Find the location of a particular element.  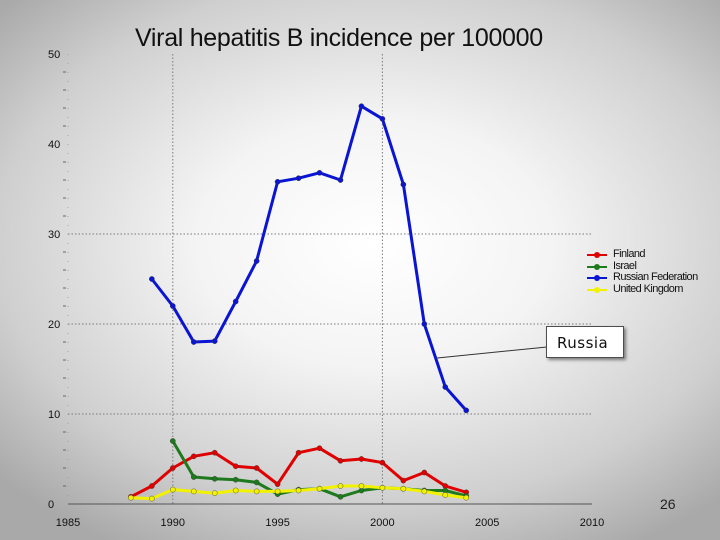

y-tick-label-30: 30 is located at coordinates (54, 235).